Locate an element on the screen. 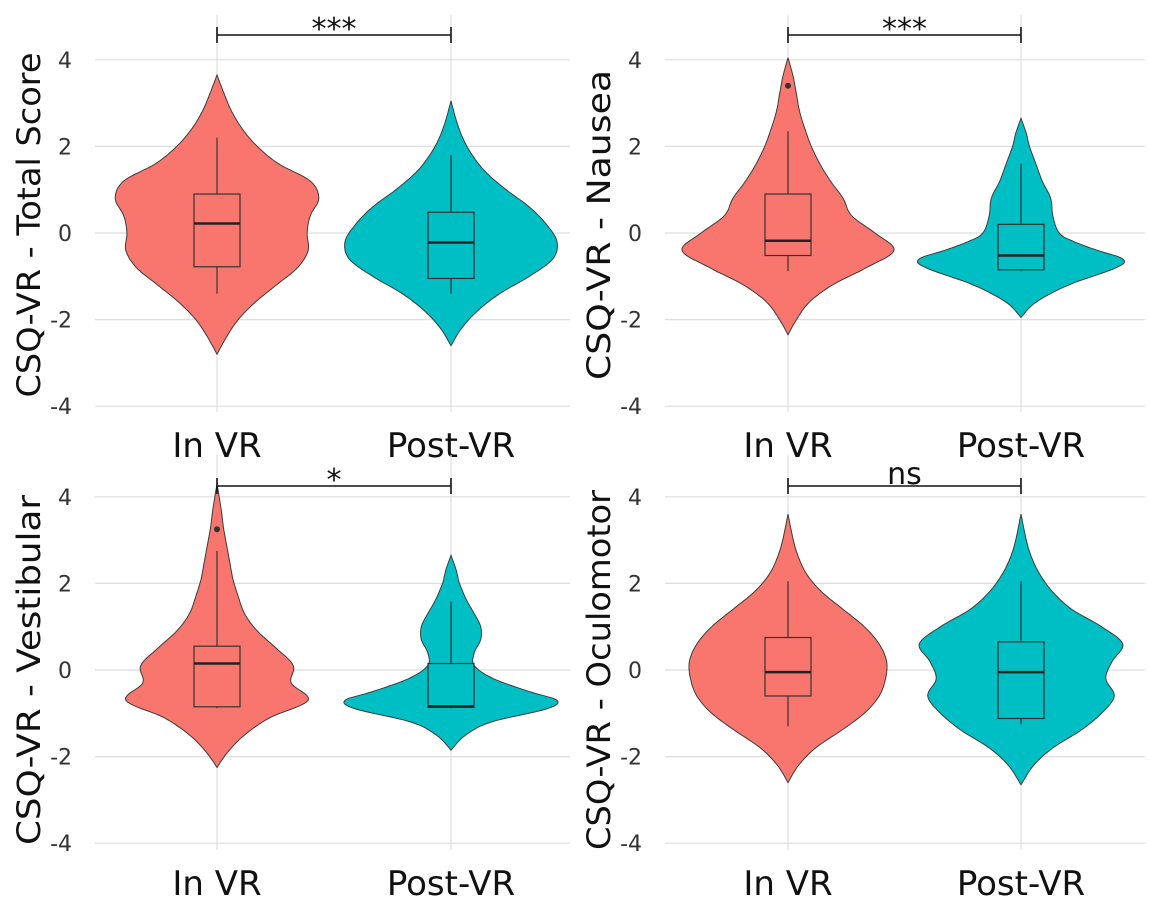 The height and width of the screenshot is (898, 1149). y-axis-title: CSQ-VR - Nausea is located at coordinates (599, 225).